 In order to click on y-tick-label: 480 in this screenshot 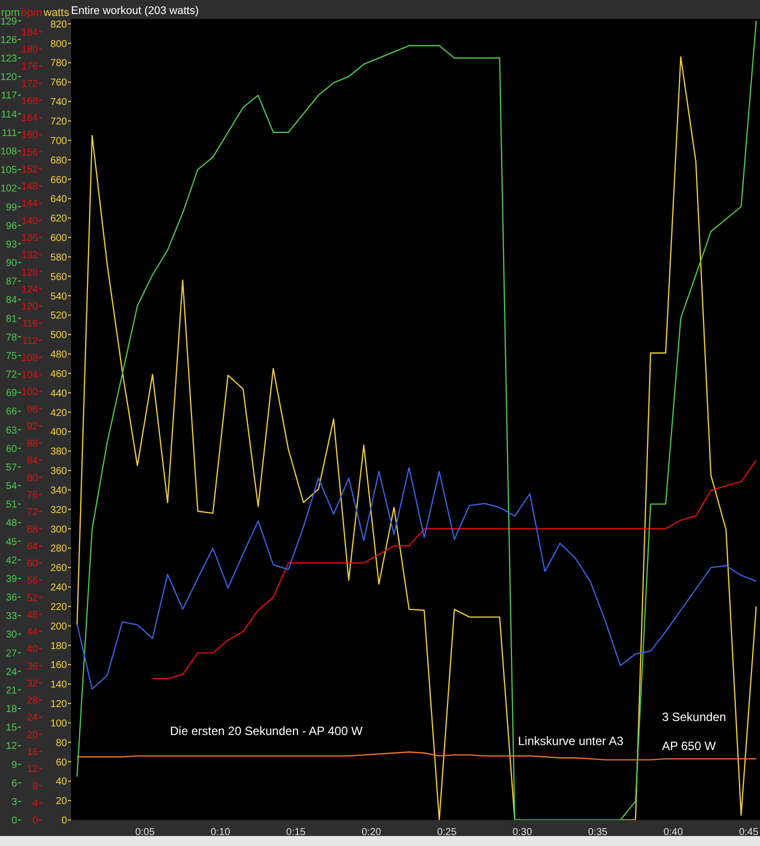, I will do `click(59, 355)`.